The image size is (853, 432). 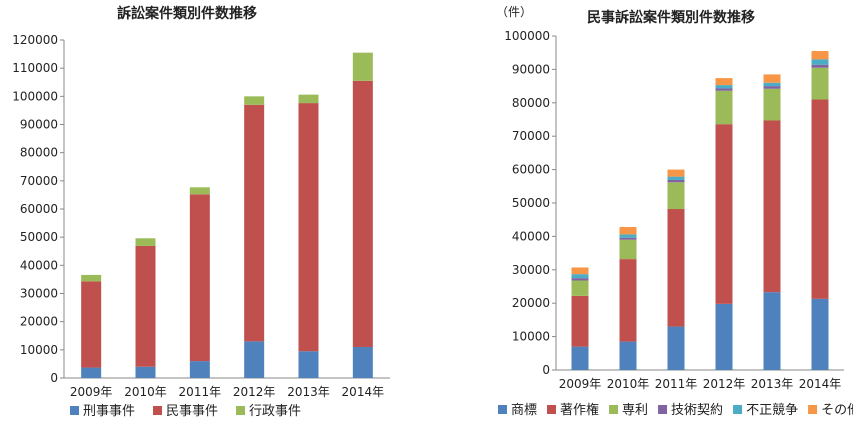 What do you see at coordinates (671, 17) in the screenshot?
I see `chart-title: 民事訴訟案件類別件数推移` at bounding box center [671, 17].